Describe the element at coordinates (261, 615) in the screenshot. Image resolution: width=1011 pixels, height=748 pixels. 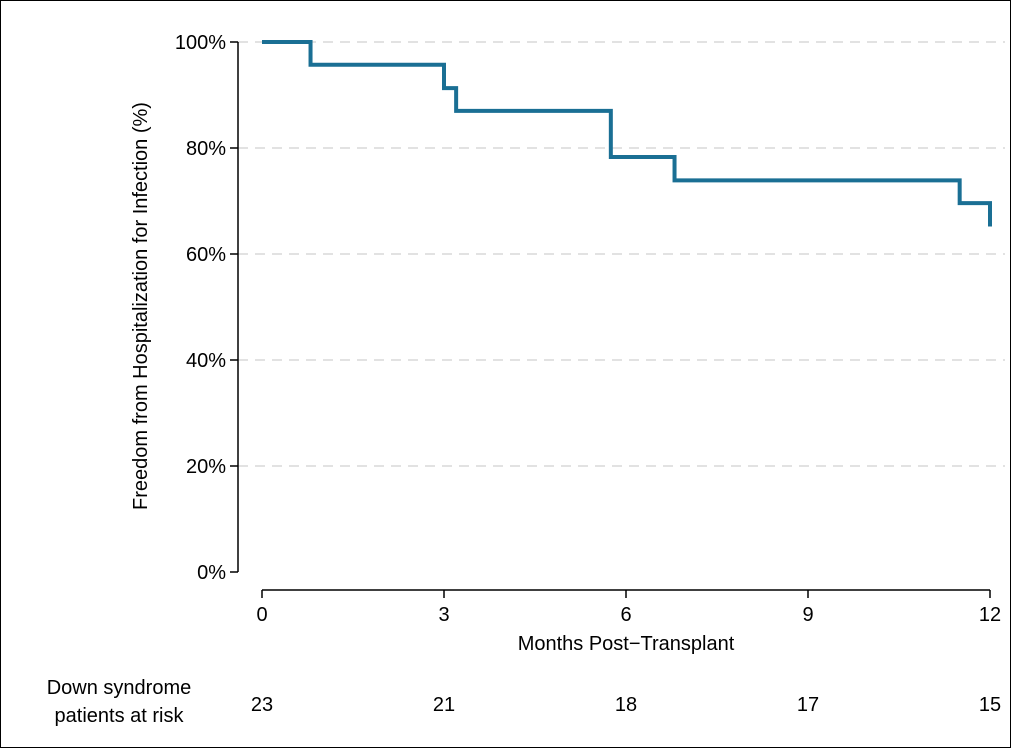
I see `x-tick-label-0: 0` at that location.